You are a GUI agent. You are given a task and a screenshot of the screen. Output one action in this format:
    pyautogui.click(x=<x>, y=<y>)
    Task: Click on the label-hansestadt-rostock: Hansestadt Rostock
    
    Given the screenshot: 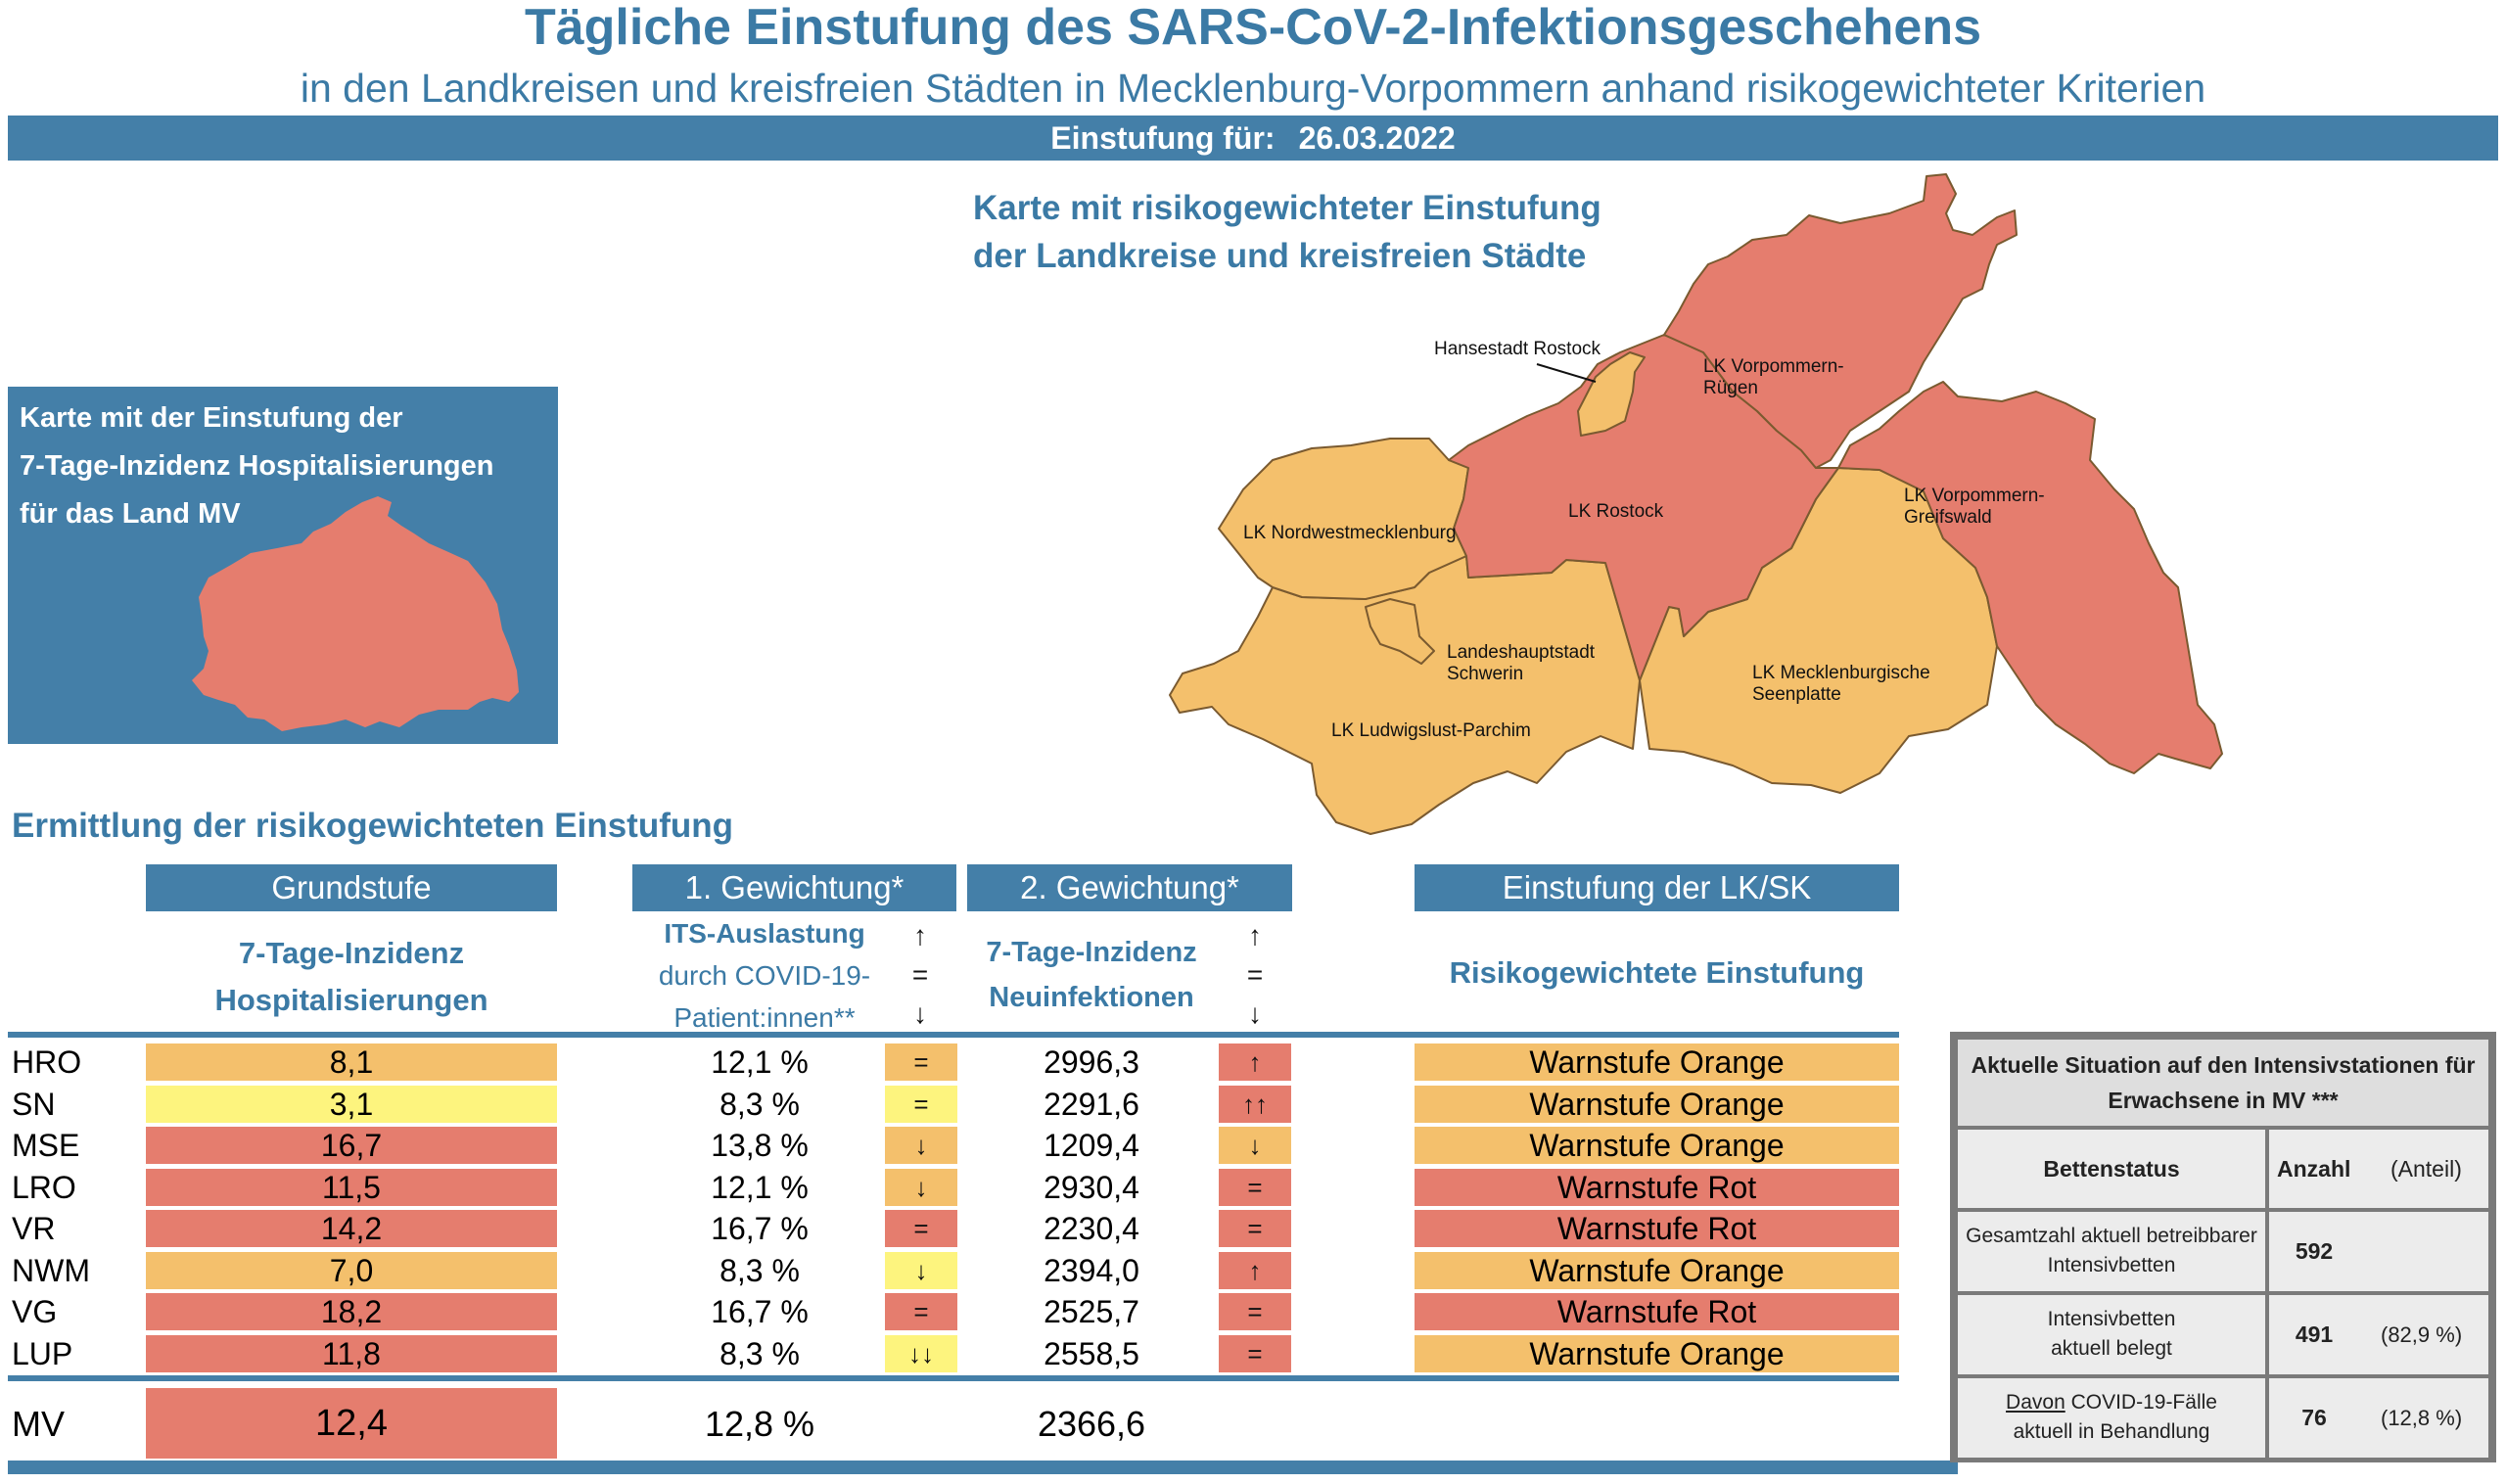 What is the action you would take?
    pyautogui.click(x=1517, y=349)
    